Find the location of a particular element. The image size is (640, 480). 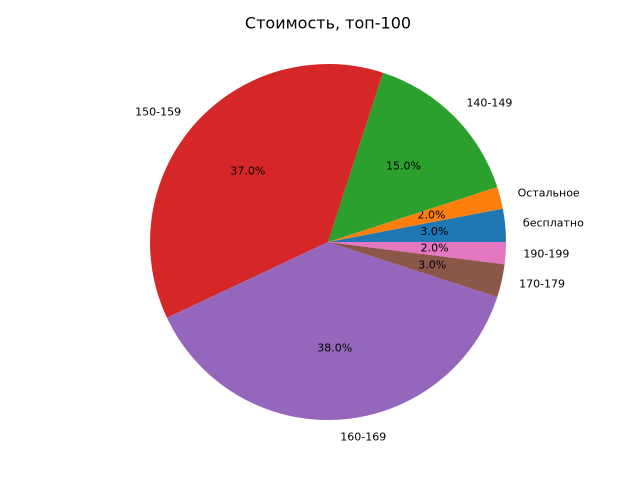

slice-label: 140-149 is located at coordinates (489, 103).